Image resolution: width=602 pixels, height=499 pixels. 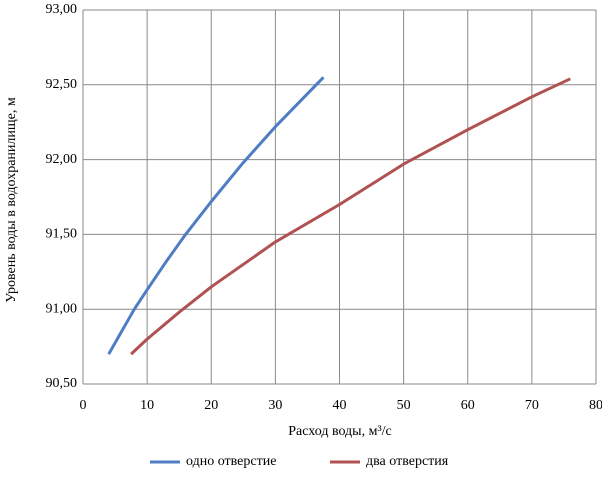 What do you see at coordinates (62, 234) in the screenshot?
I see `y-tick-label: 91,50` at bounding box center [62, 234].